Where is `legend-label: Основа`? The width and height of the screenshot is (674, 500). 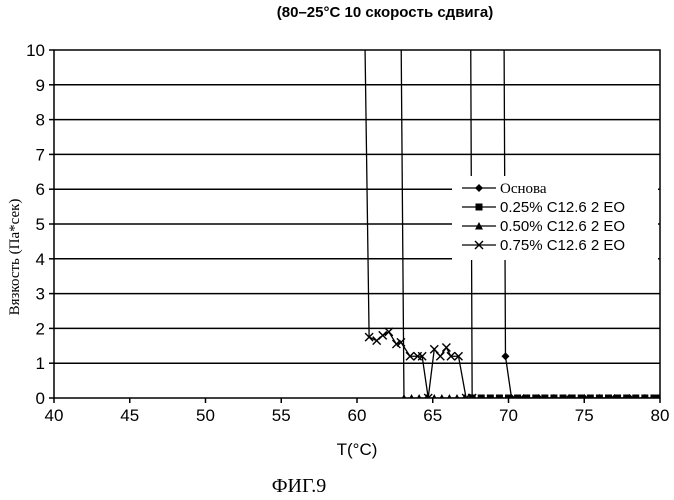
legend-label: Основа is located at coordinates (523, 189).